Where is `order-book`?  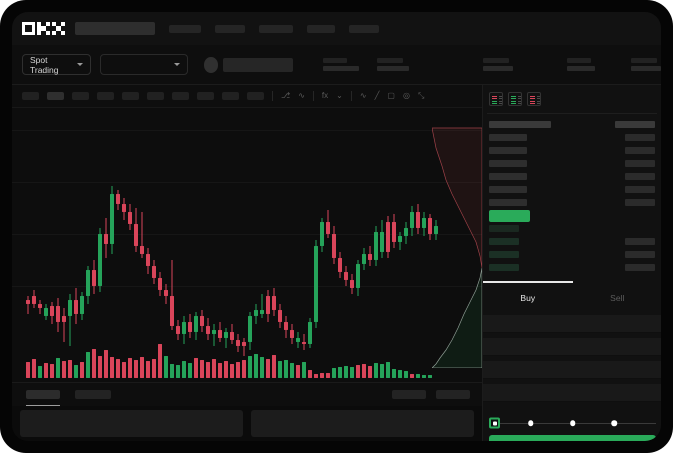 order-book is located at coordinates (572, 196).